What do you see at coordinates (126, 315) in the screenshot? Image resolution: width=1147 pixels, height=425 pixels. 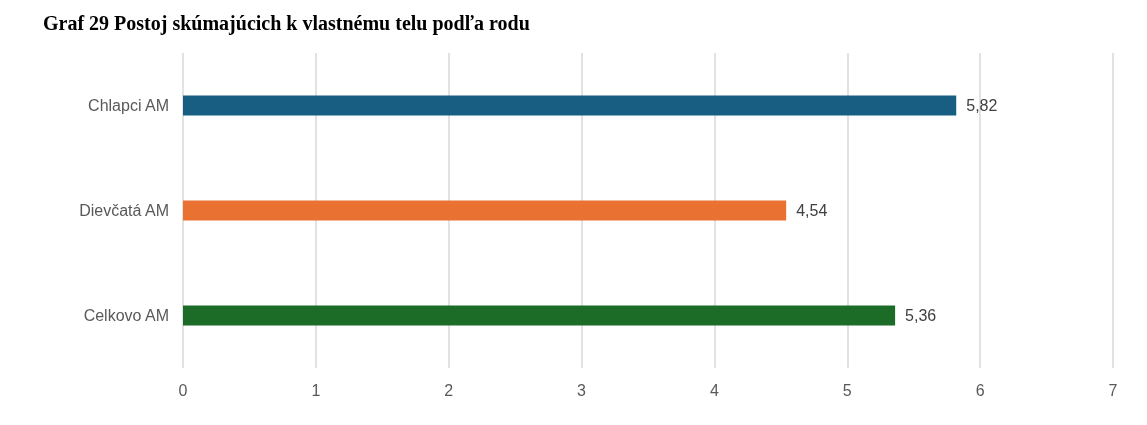 I see `y-tick-label: Celkovo AM` at bounding box center [126, 315].